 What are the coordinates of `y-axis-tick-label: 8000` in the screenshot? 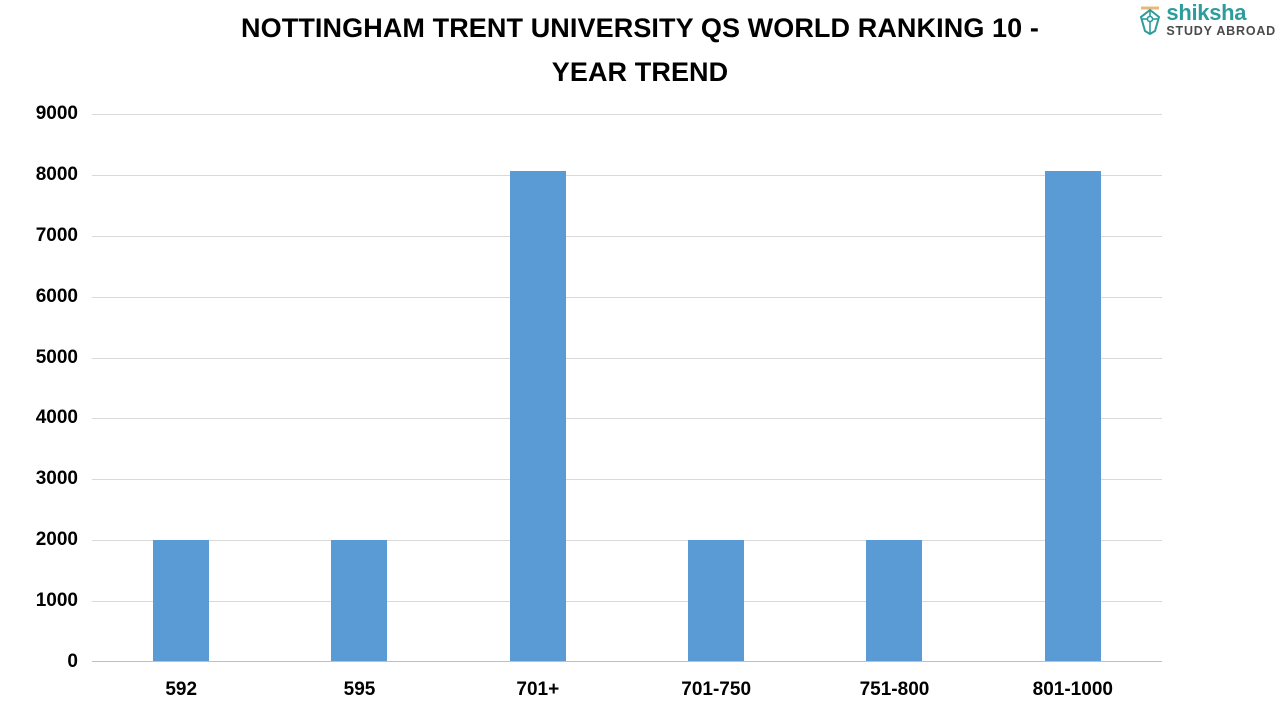 It's located at (56, 174).